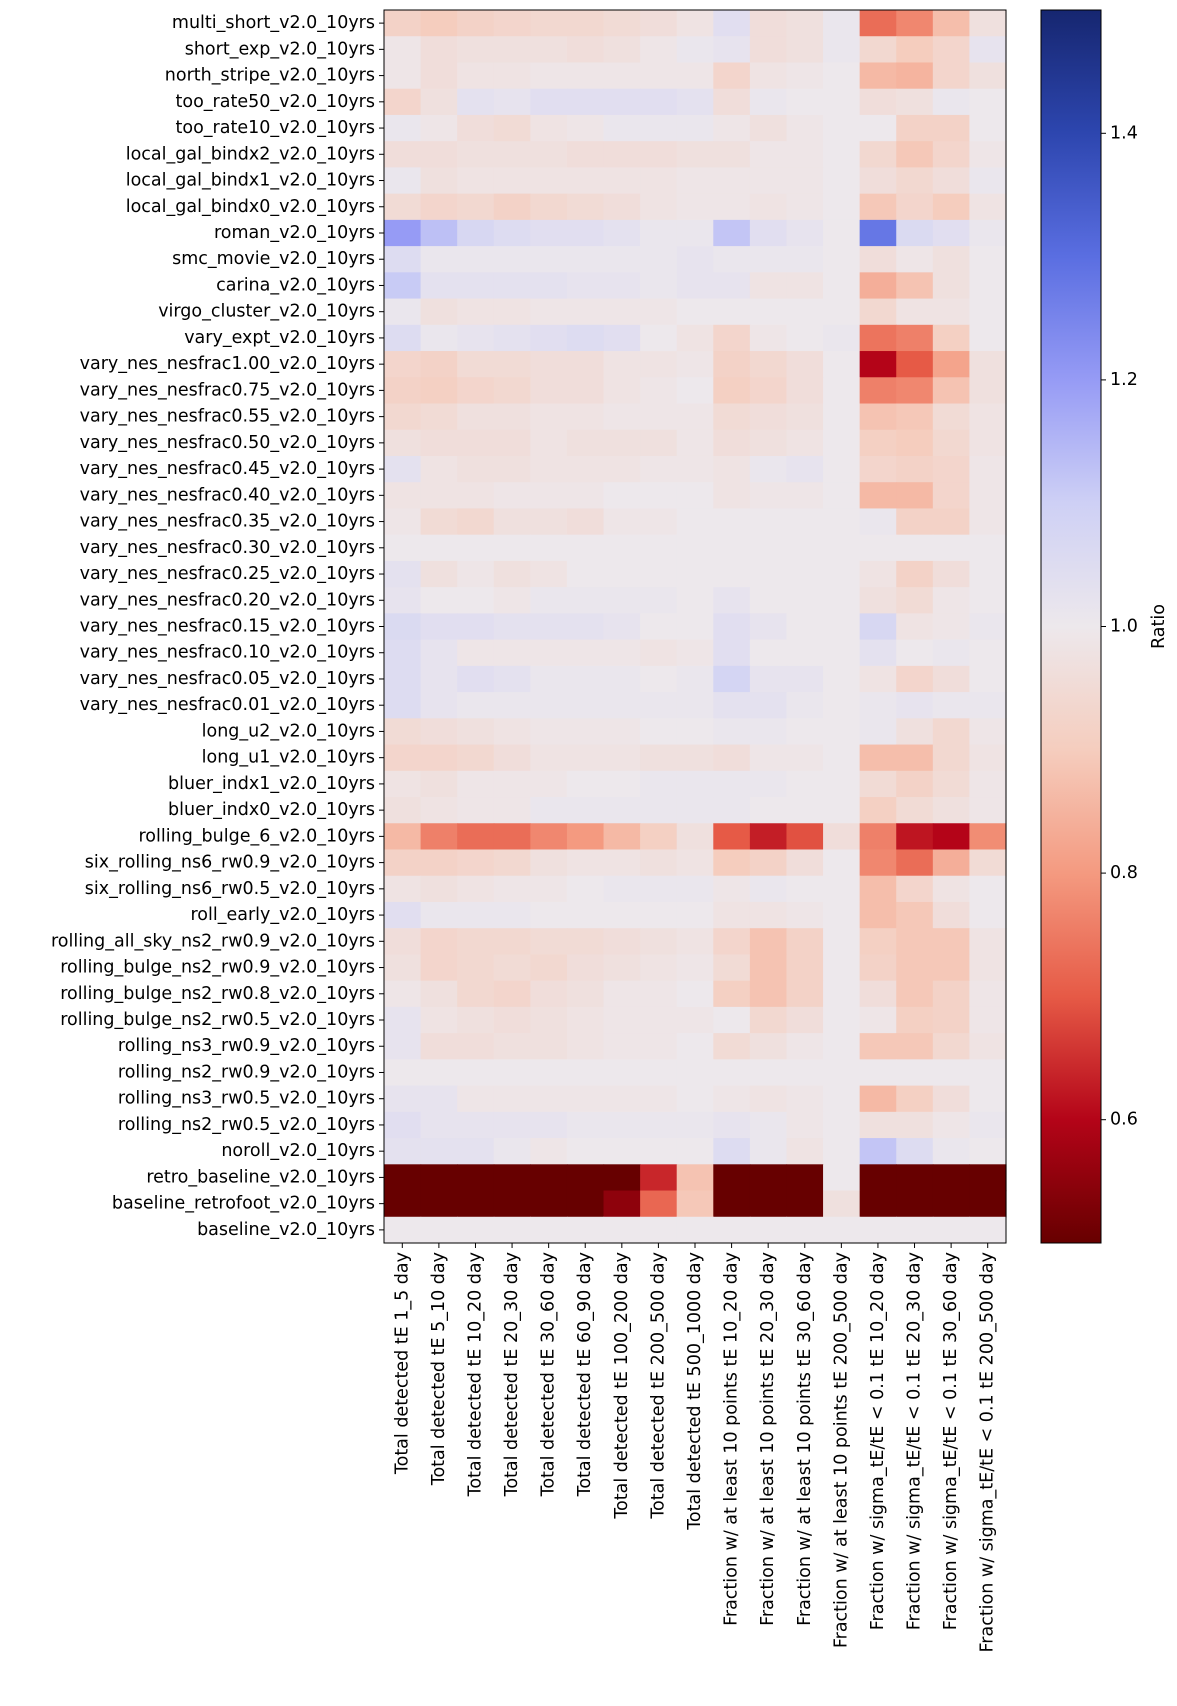  Describe the element at coordinates (230, 889) in the screenshot. I see `row-label: six_rolling_ns6_rw0.5_v2.0_10yrs` at that location.